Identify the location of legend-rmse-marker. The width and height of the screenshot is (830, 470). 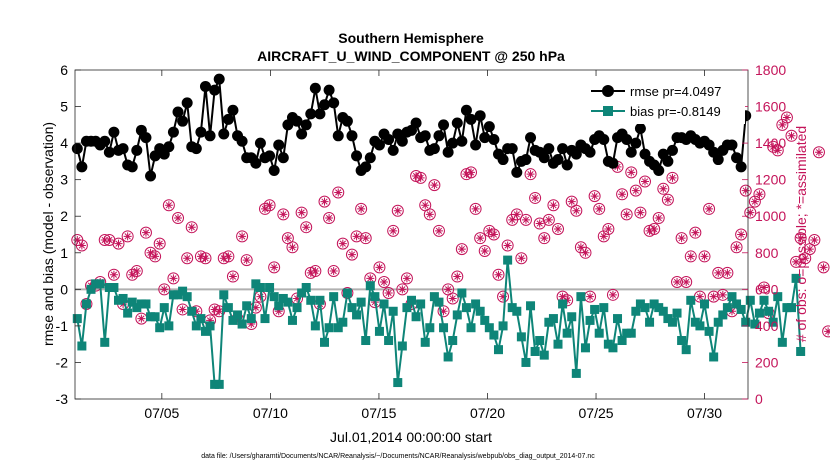
(608, 91).